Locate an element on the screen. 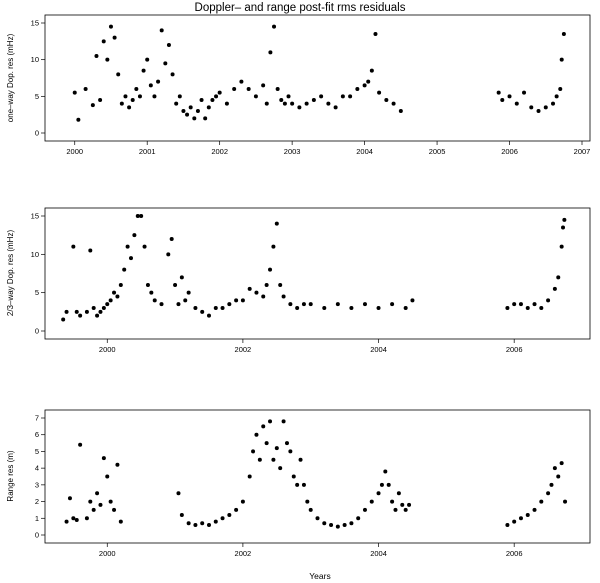 This screenshot has height=583, width=600. y-tick-label: 6 is located at coordinates (37, 434).